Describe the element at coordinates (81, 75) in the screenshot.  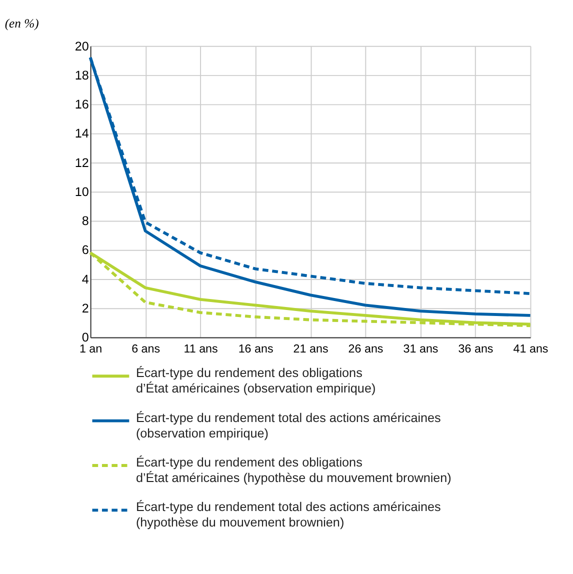
I see `y-tick-label: 18` at that location.